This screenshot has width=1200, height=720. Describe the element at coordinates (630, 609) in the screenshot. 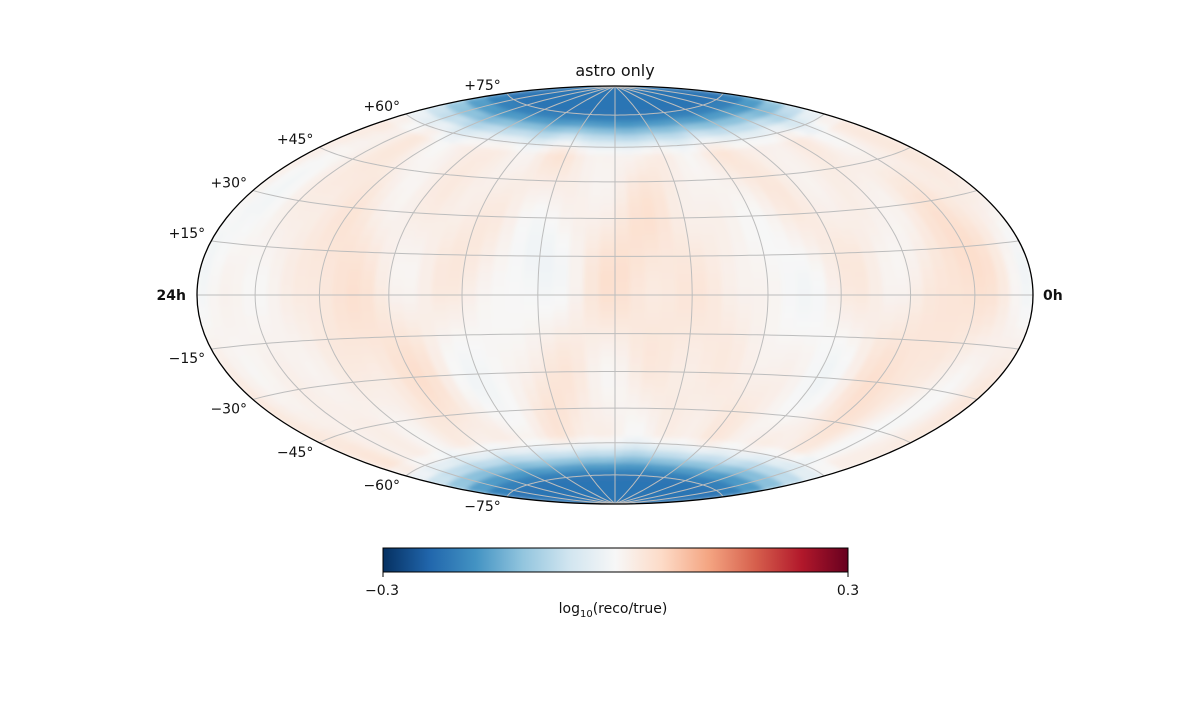

I see `colorbar-label-rest: (reco/true)` at that location.